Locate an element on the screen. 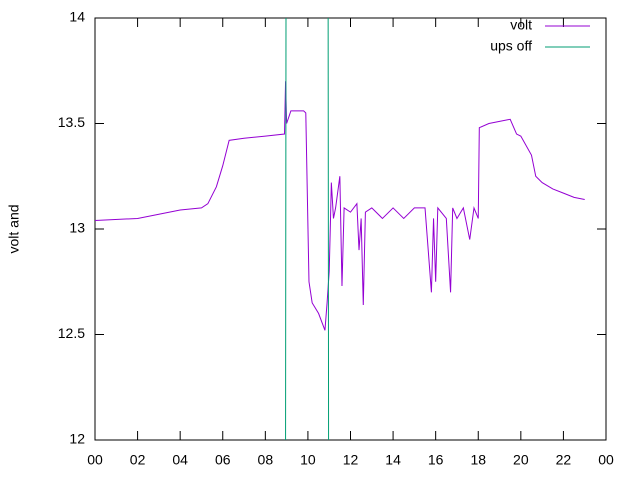 The height and width of the screenshot is (480, 640). y-axis-label: volt and is located at coordinates (14, 228).